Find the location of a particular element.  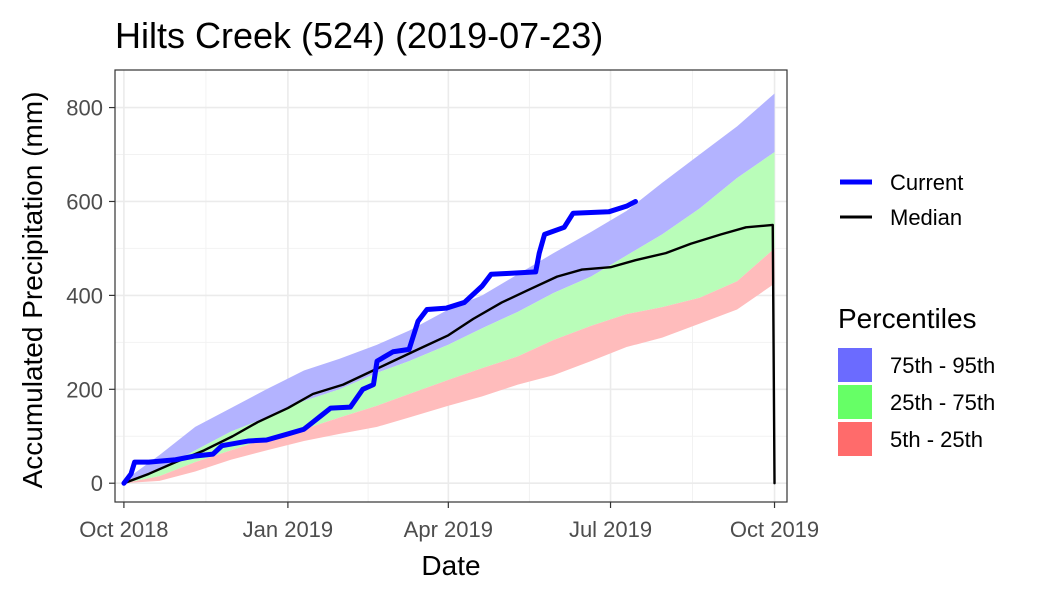

legend-band-75-95-key is located at coordinates (855, 365).